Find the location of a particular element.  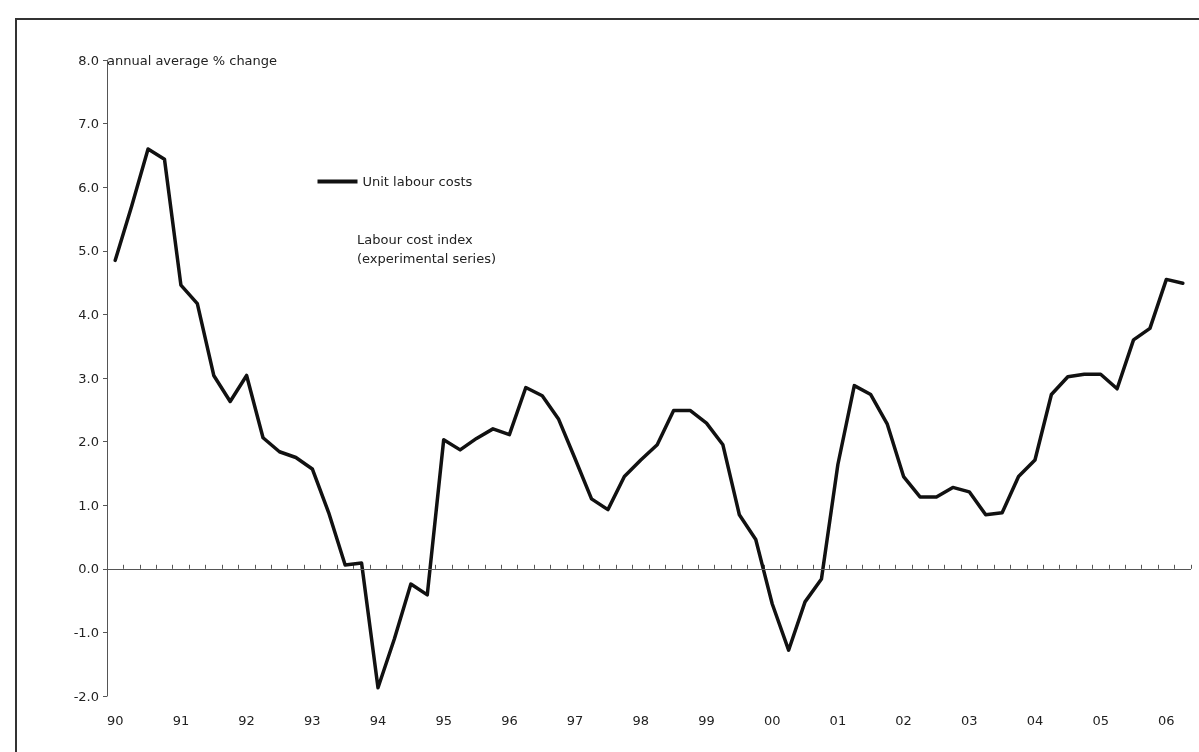

y-axis-title: annual average % change is located at coordinates (192, 60).